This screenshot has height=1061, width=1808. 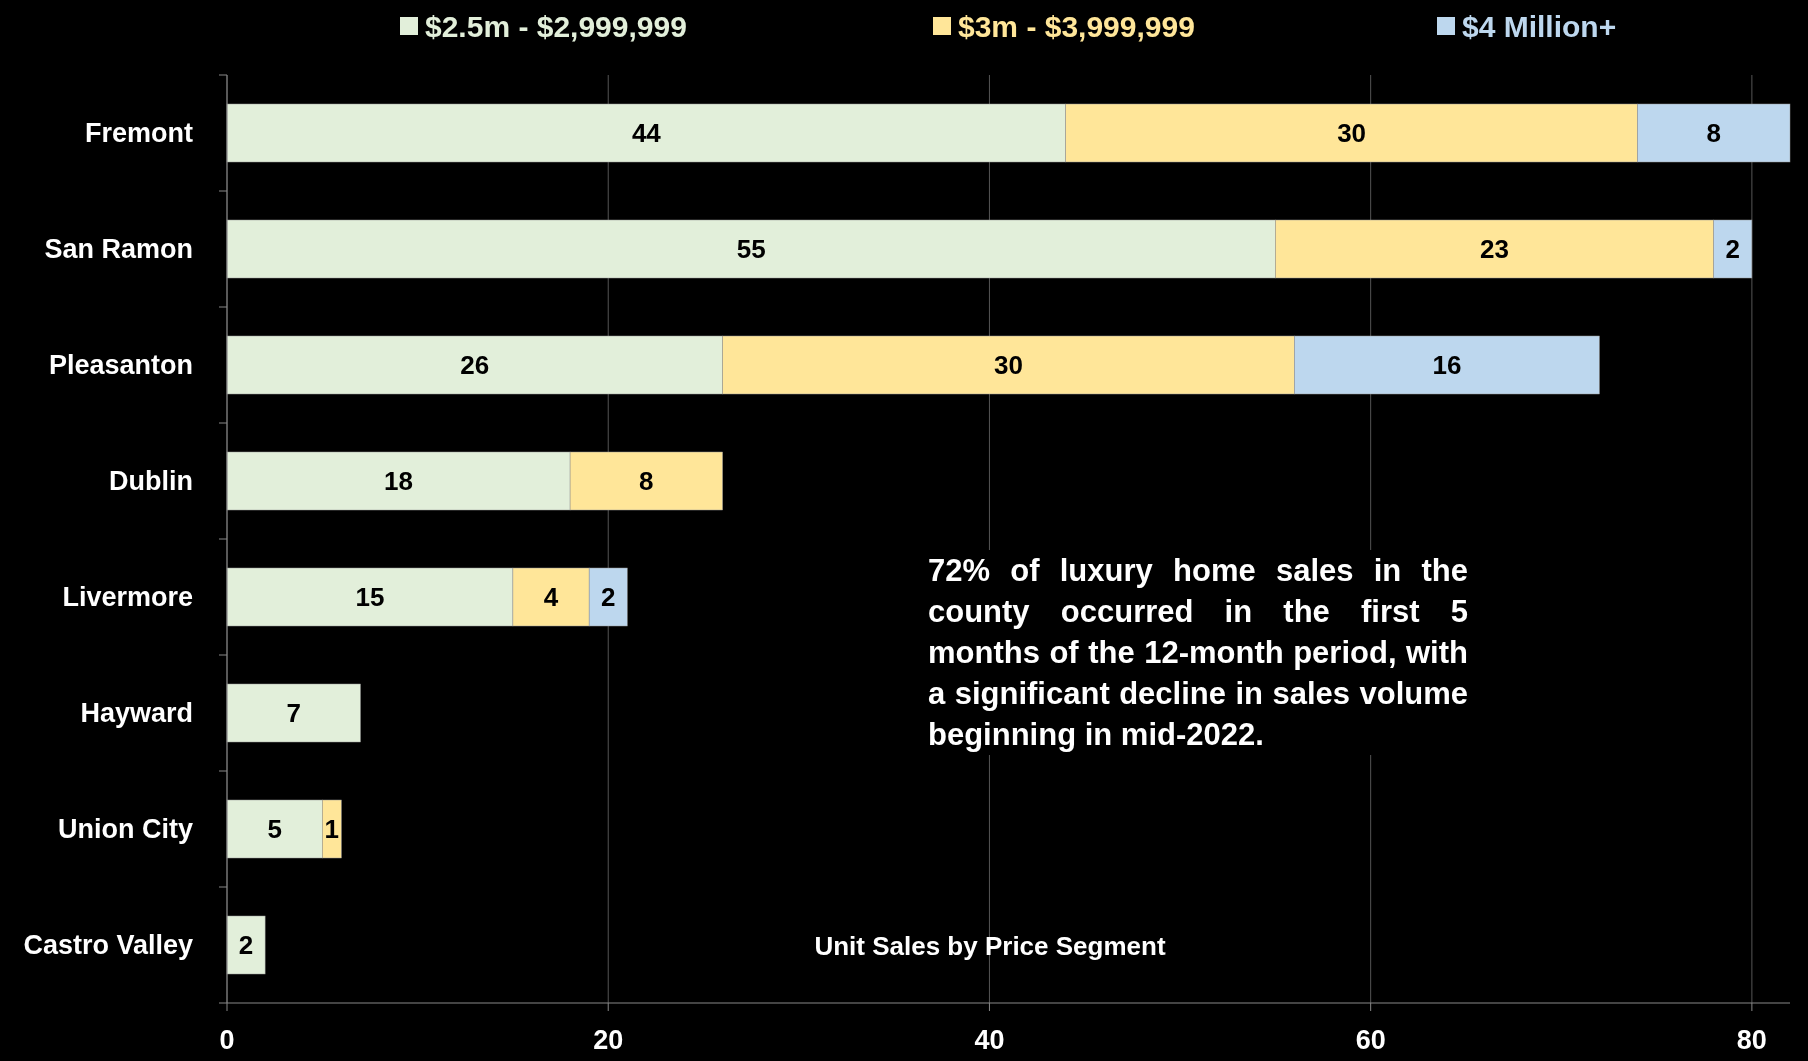 What do you see at coordinates (1198, 652) in the screenshot?
I see `annotation: 72% of luxury home sales in the county occurred in the first 5 months of the 12-month period, with a significant decline in sales volume beginning in mid-2022.` at bounding box center [1198, 652].